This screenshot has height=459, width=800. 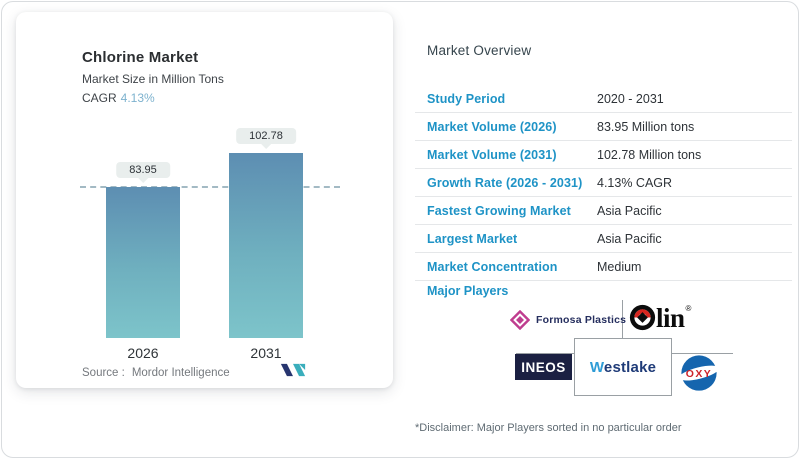 I want to click on source-label: Source :, so click(x=103, y=373).